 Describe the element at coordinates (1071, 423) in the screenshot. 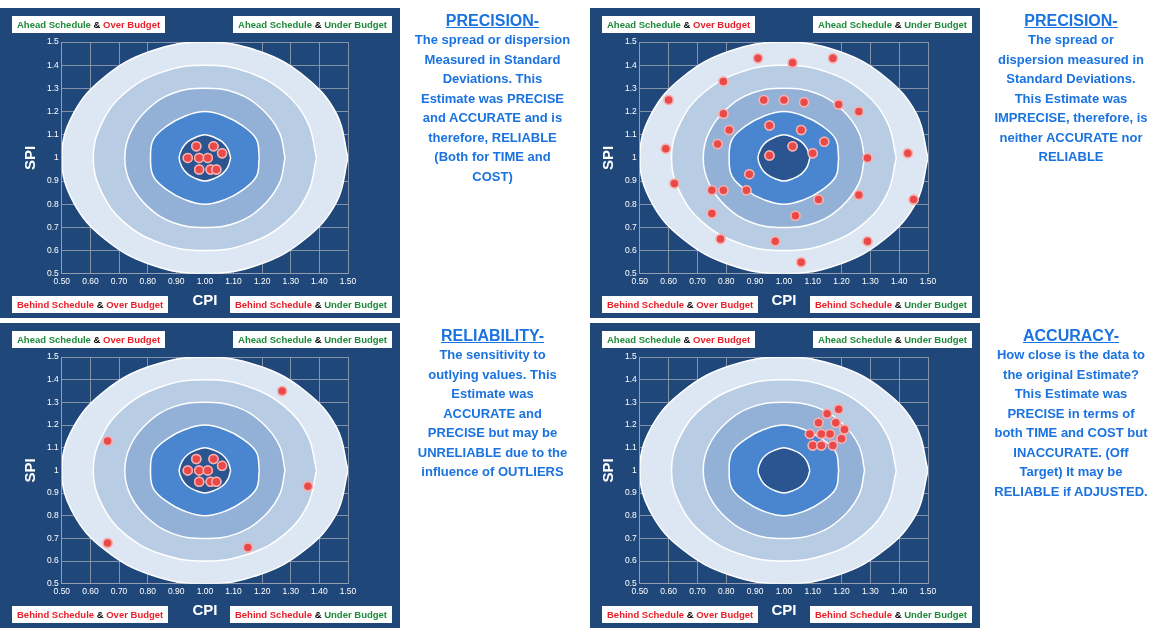

I see `text: How close is the data to the original Estimate? This Estimate was PRECISE in terms of both TIME and COST but INACCURATE. (Off Target) It may be RELIABLE if ADJUSTED.` at that location.